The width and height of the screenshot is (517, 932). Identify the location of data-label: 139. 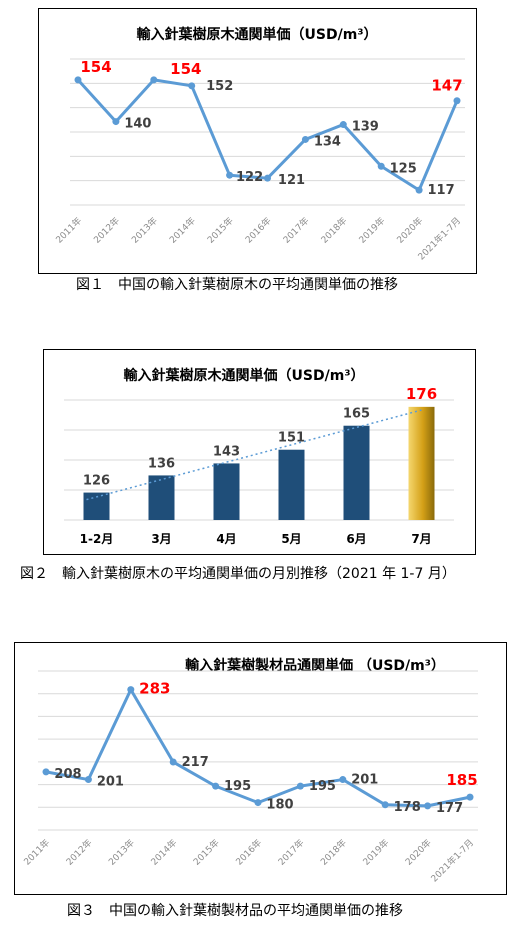
(365, 127).